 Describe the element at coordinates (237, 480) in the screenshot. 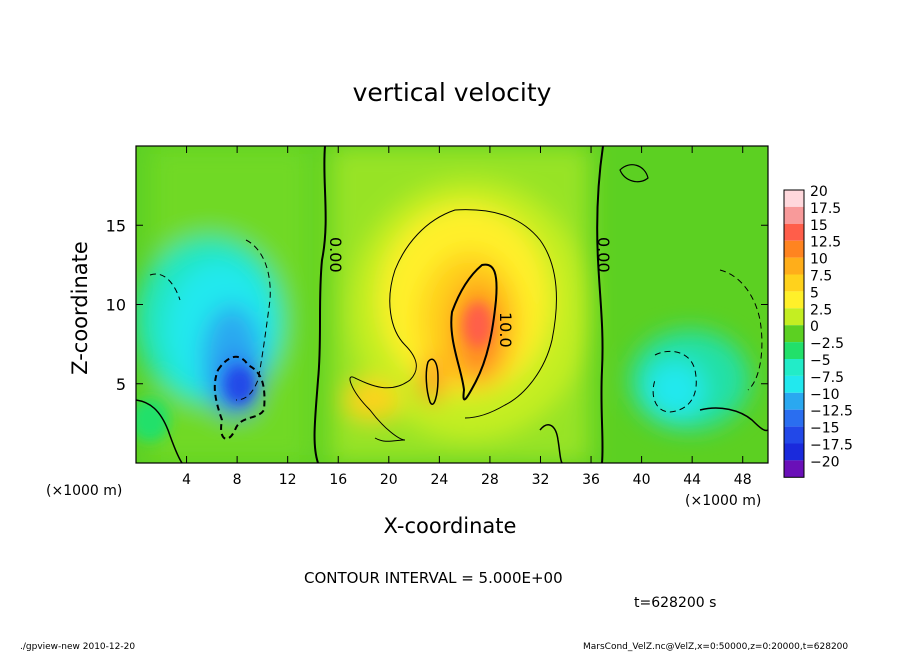

I see `x-tick-label: 8` at that location.